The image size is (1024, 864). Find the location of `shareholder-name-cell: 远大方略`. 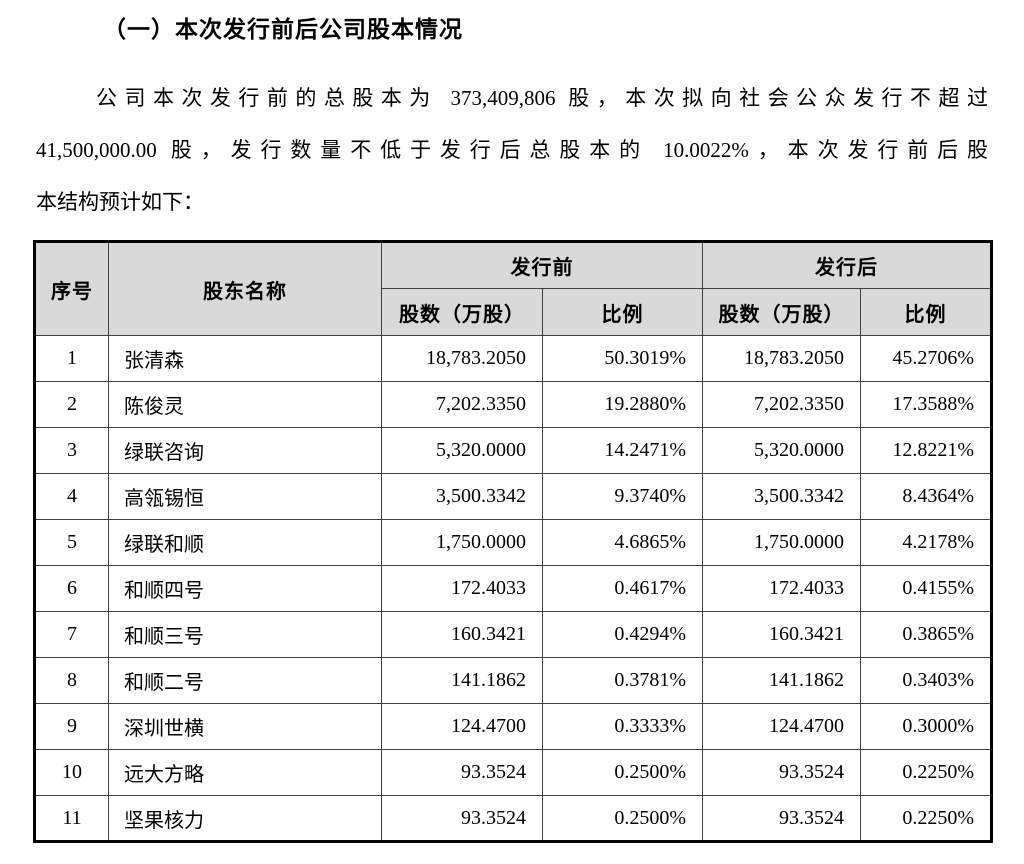

shareholder-name-cell: 远大方略 is located at coordinates (245, 772).